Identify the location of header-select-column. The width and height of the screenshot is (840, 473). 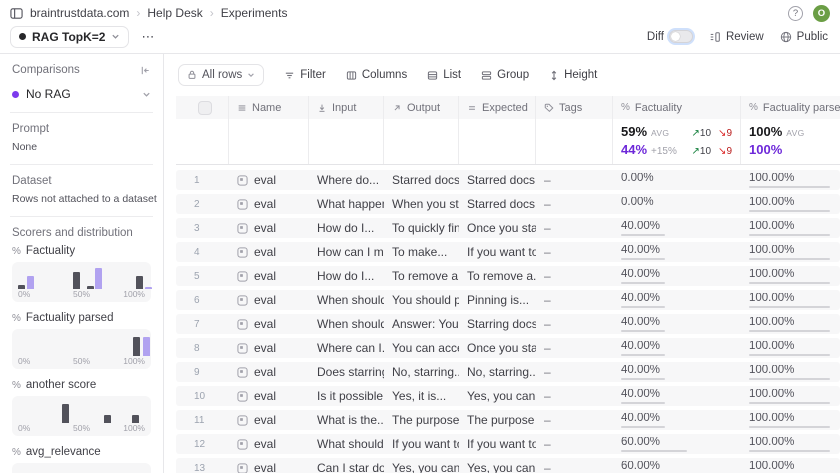
(202, 130).